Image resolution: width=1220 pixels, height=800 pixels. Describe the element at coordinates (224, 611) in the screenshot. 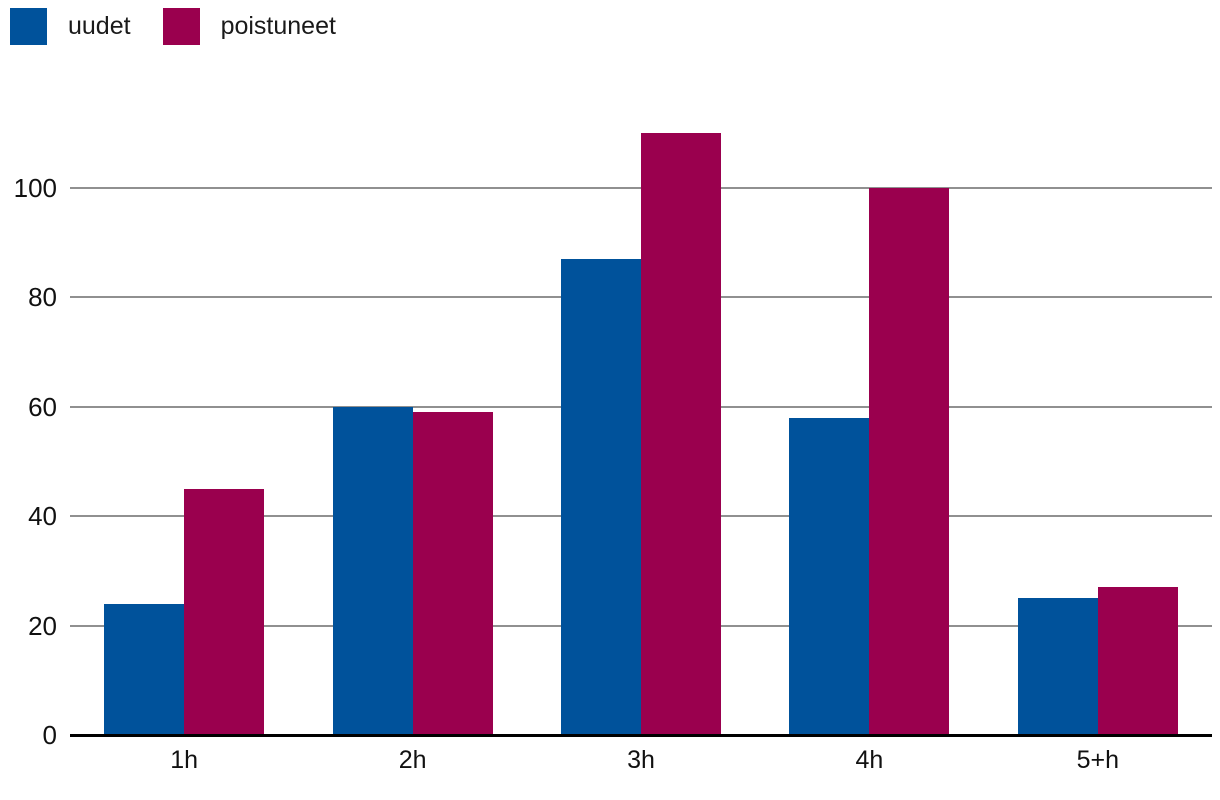

I see `bar-poistuneet-1h` at that location.